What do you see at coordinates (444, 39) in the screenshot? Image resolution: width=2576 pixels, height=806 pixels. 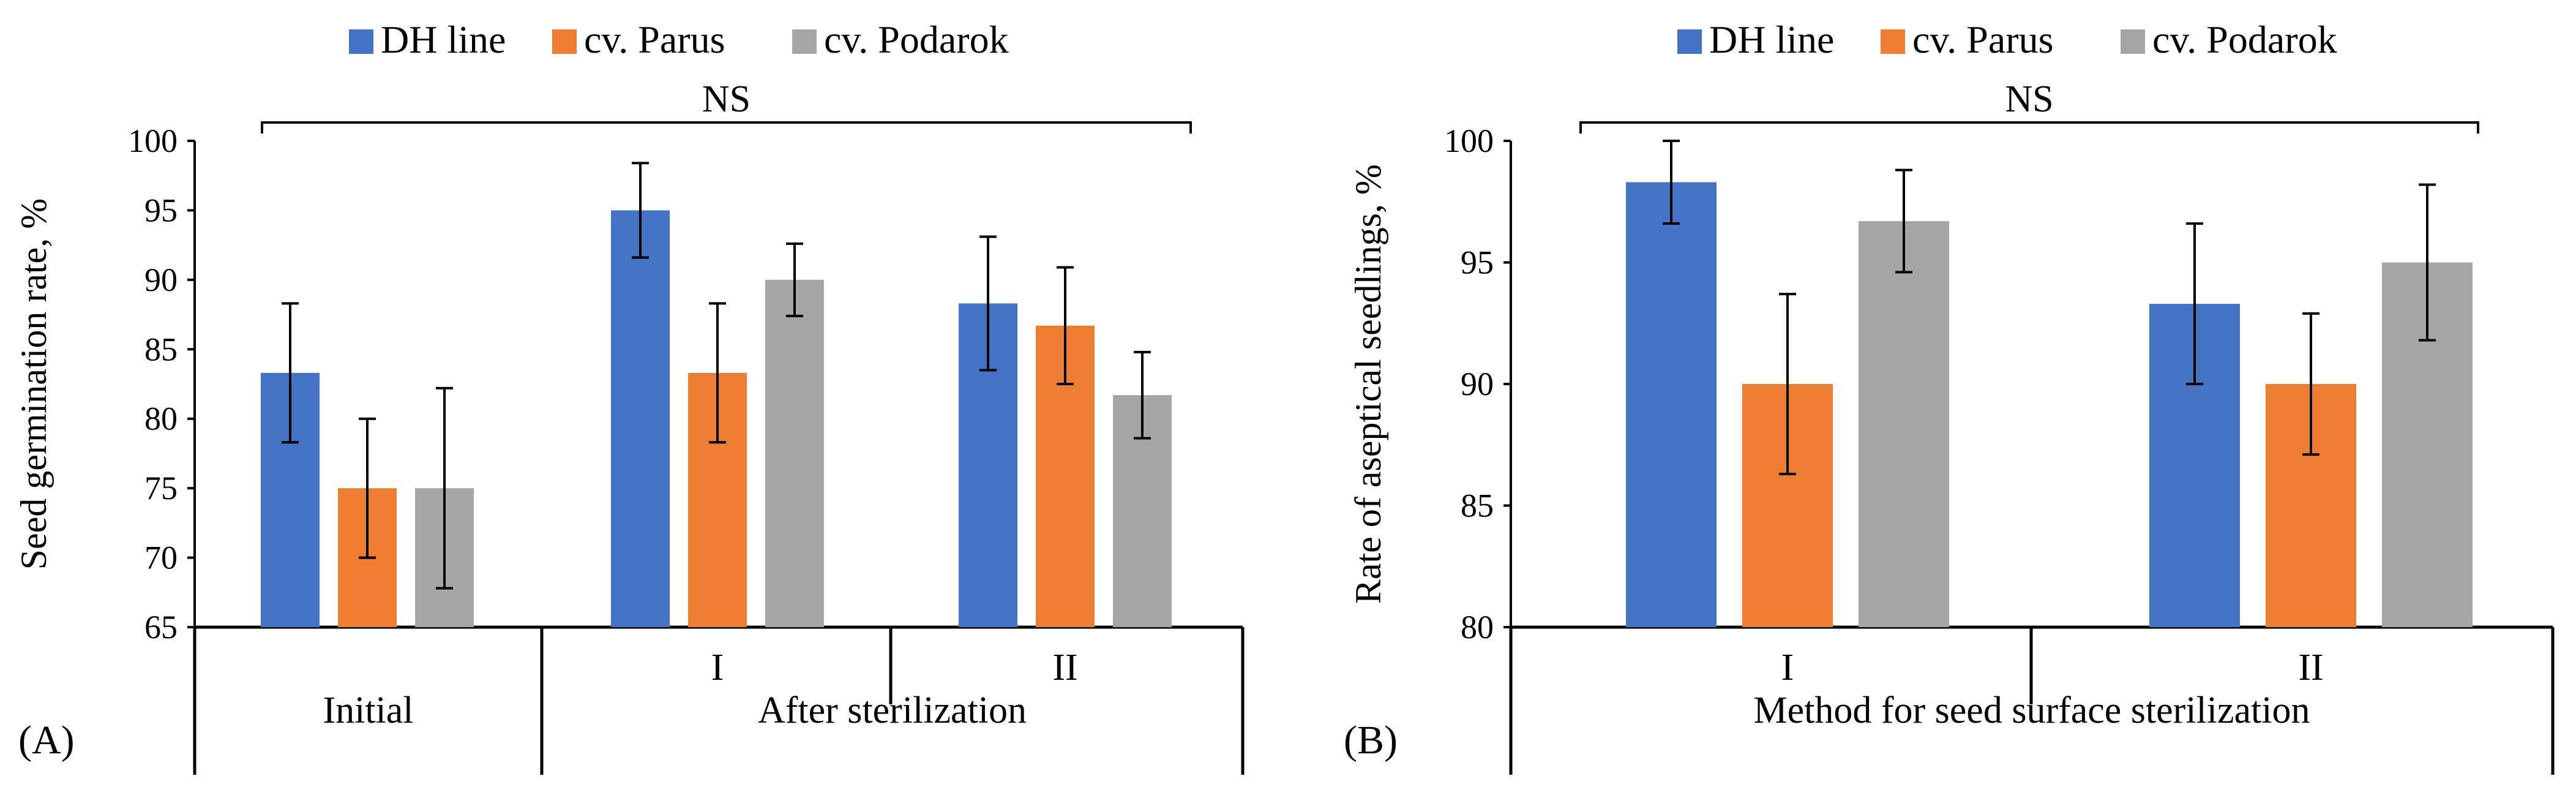 I see `chart1-legend-label-1: DH line` at bounding box center [444, 39].